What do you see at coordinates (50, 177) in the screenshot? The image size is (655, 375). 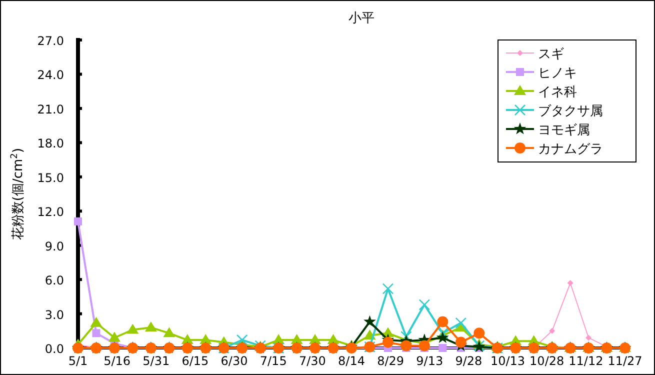 I see `y-tick-label: 15.0` at bounding box center [50, 177].